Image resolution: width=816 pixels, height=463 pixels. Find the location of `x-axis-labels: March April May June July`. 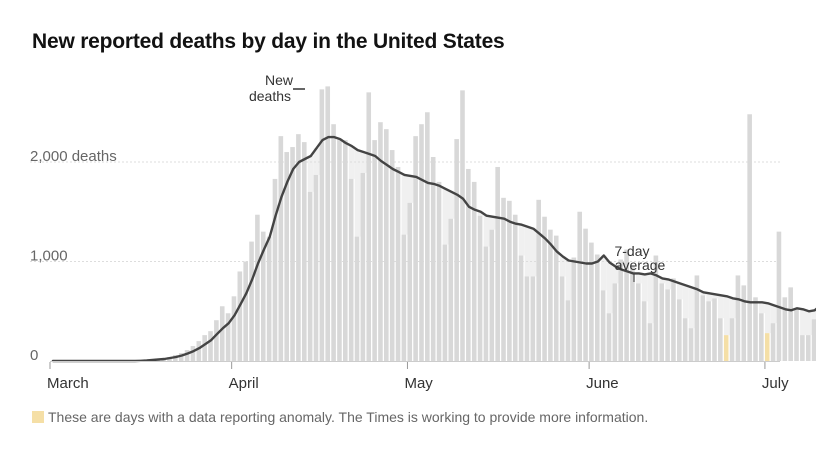

x-axis-labels: March April May June July is located at coordinates (418, 377).